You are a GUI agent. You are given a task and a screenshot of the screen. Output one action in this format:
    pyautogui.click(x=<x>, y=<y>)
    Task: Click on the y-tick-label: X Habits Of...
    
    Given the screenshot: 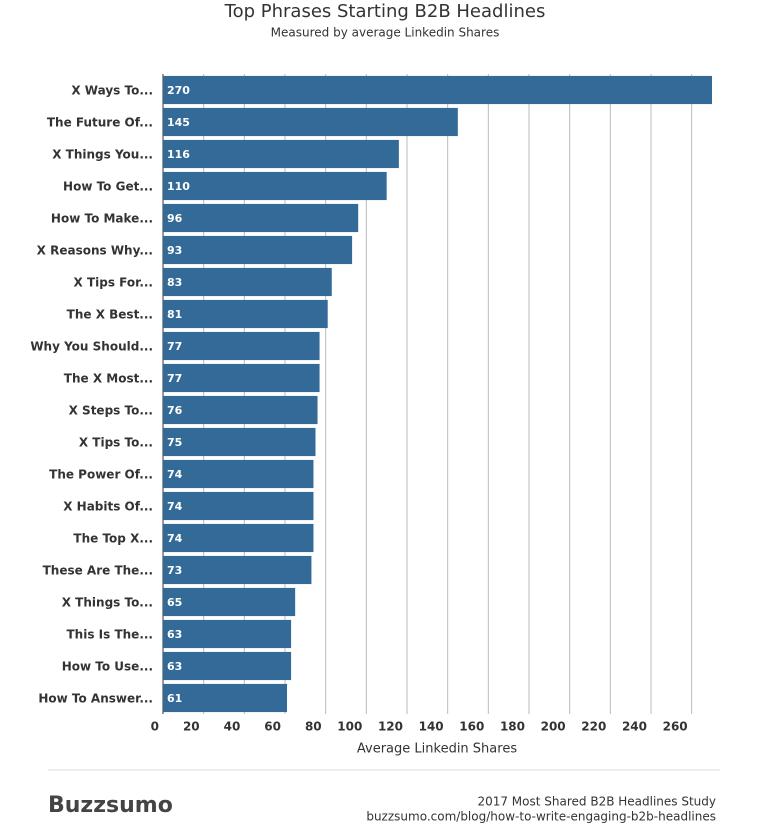 What is the action you would take?
    pyautogui.click(x=108, y=507)
    